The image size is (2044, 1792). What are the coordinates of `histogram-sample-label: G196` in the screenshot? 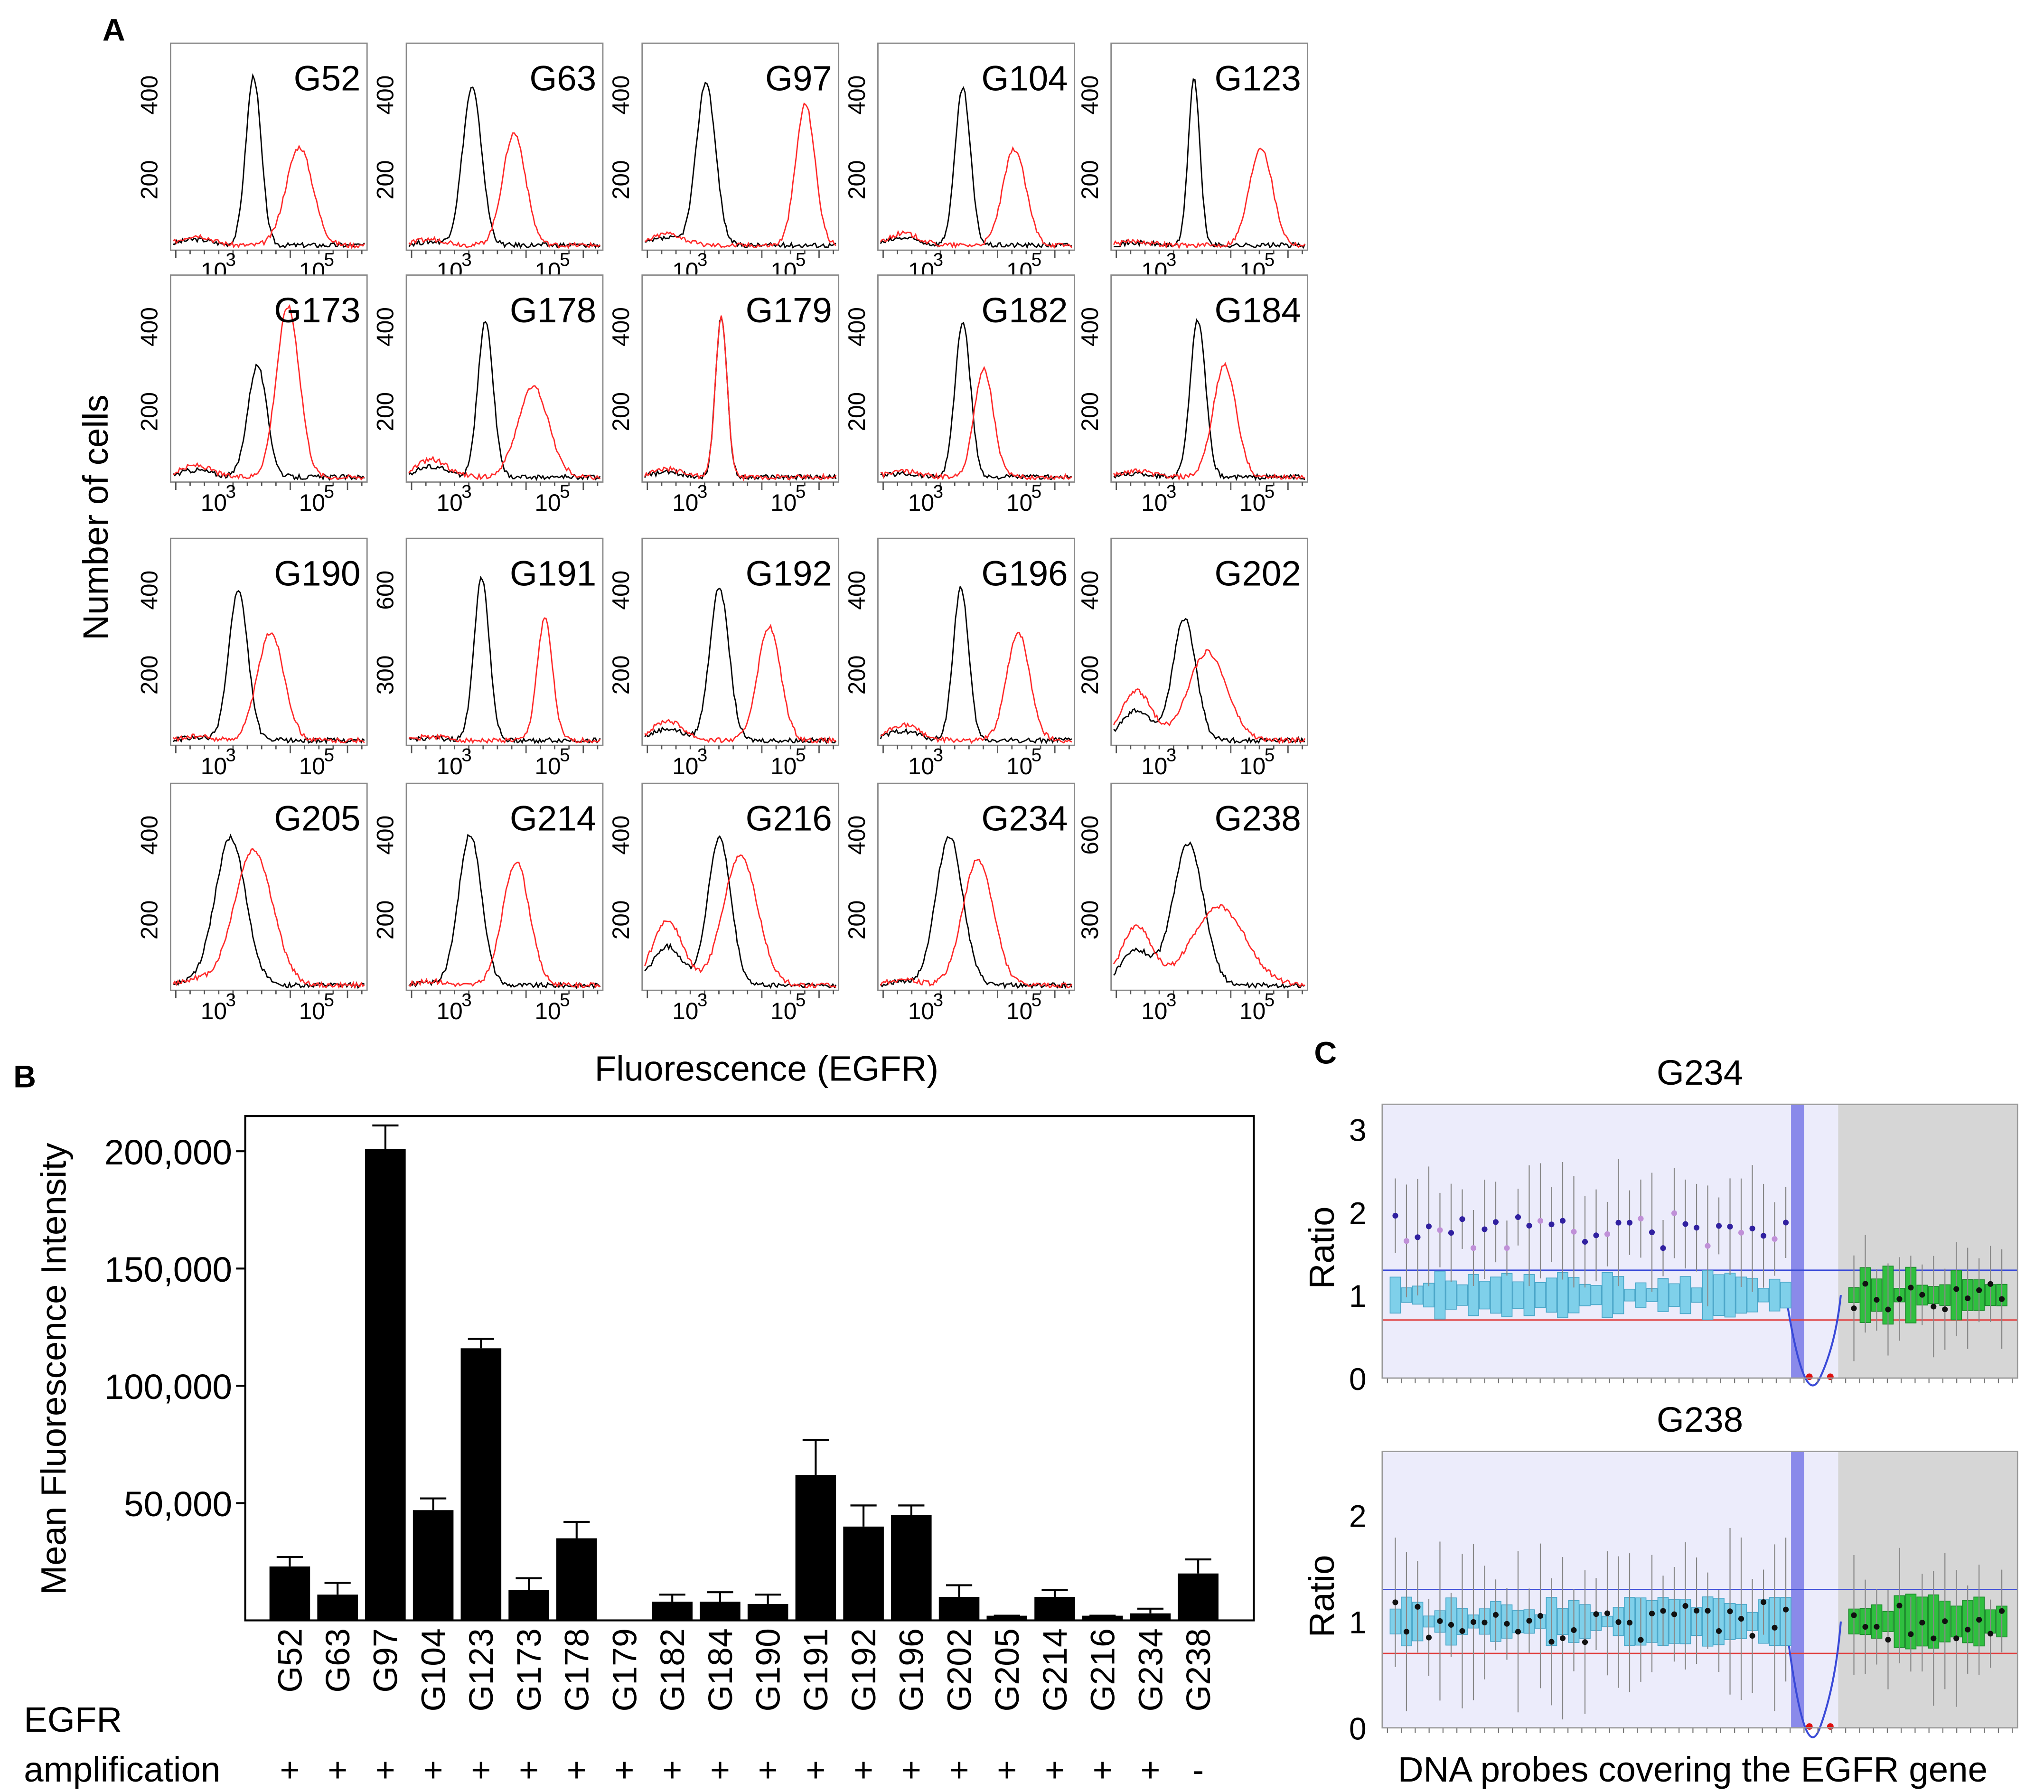 It's located at (1025, 573).